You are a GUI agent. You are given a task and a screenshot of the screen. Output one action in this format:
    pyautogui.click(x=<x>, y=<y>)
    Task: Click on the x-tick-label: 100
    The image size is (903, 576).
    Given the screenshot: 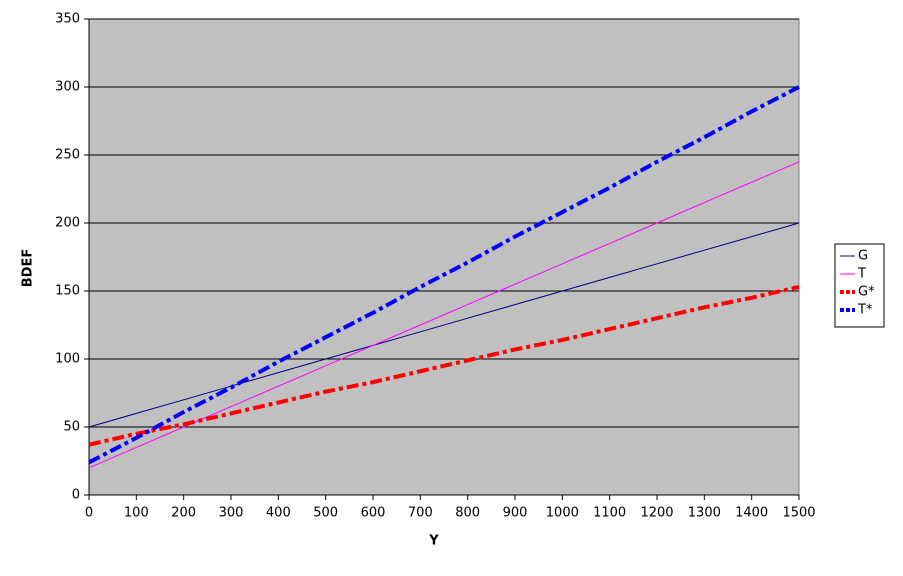 What is the action you would take?
    pyautogui.click(x=136, y=513)
    